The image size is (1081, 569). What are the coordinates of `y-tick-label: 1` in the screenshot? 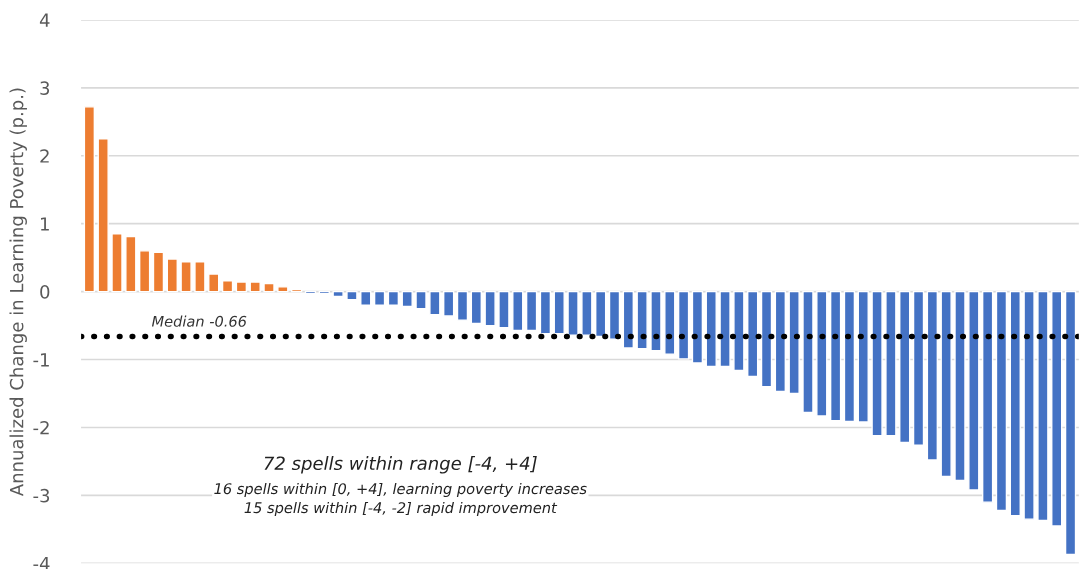 It's located at (45, 224).